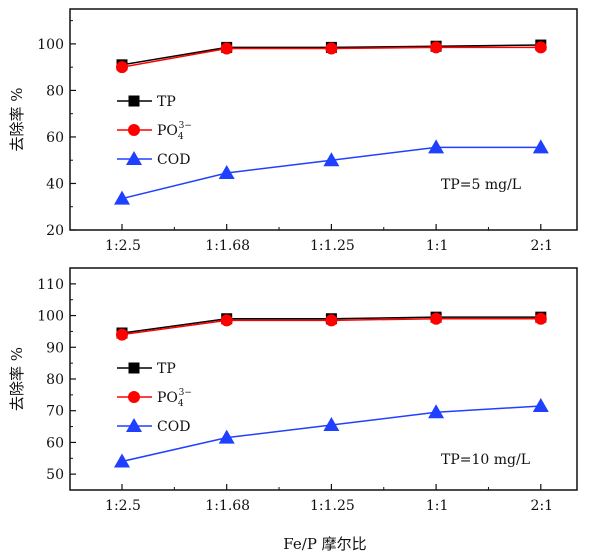 The width and height of the screenshot is (600, 560). I want to click on y-tick-label: 110, so click(50, 285).